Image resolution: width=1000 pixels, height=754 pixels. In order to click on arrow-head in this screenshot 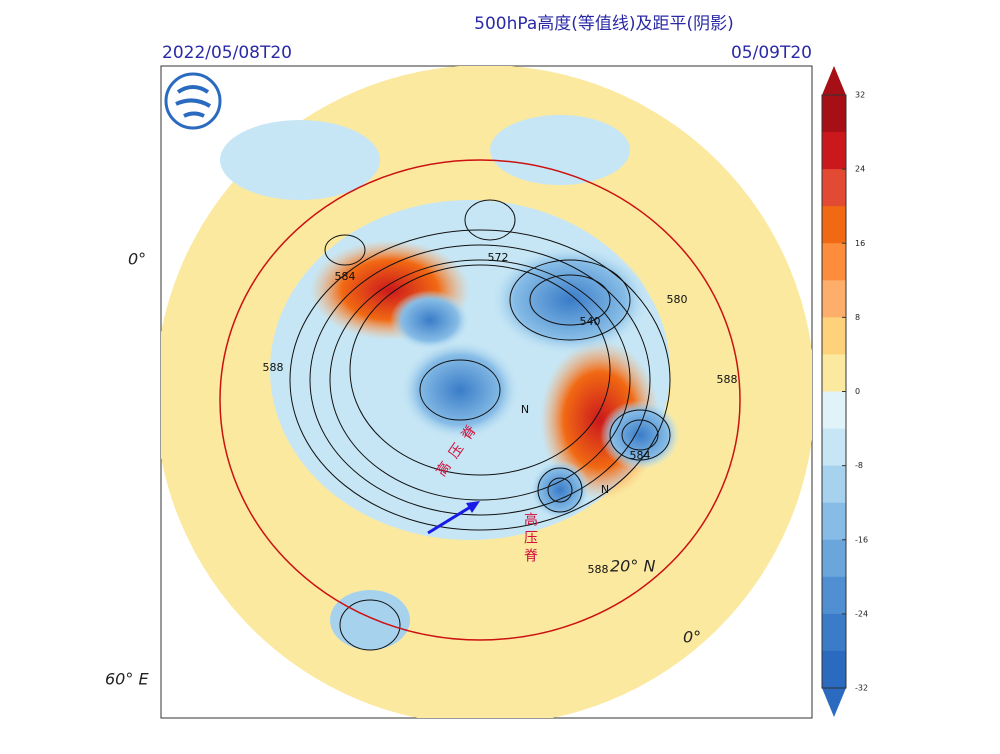, I will do `click(473, 507)`.